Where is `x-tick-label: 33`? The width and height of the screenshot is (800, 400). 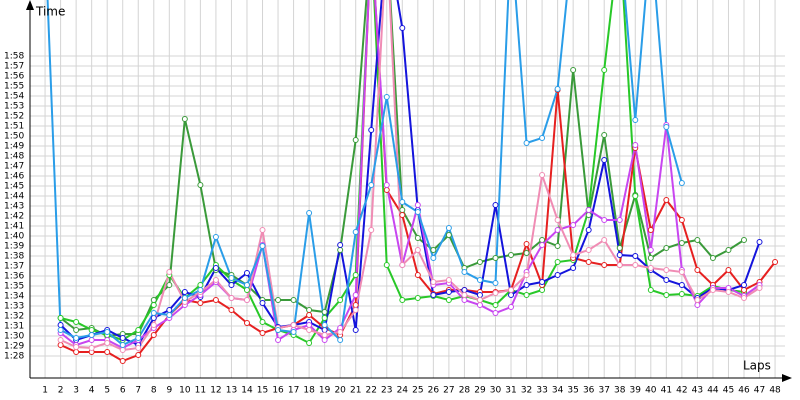 x-tick-label: 33 is located at coordinates (541, 391).